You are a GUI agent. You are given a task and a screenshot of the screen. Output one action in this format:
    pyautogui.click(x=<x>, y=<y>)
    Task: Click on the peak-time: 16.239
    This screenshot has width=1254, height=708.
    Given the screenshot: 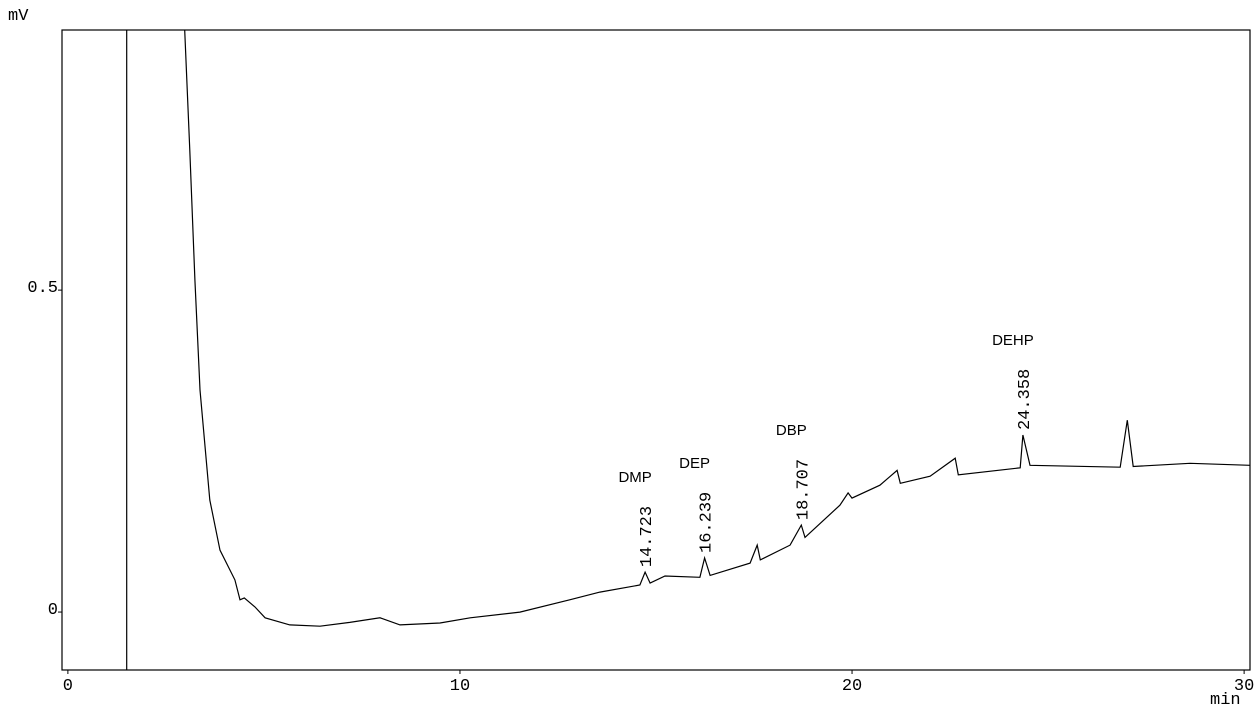 What is the action you would take?
    pyautogui.click(x=707, y=522)
    